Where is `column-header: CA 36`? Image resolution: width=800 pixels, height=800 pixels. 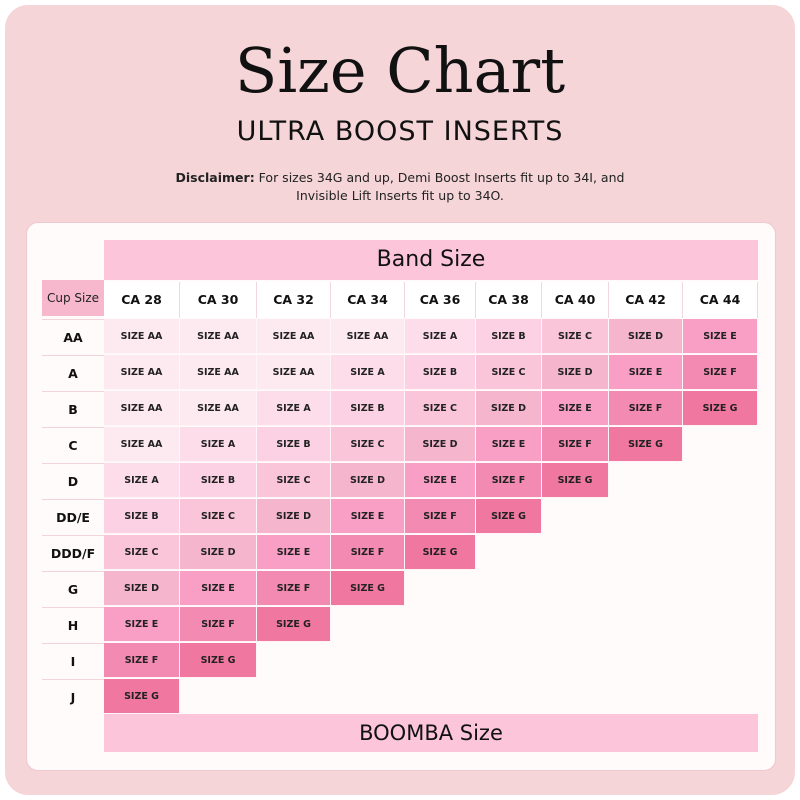
column-header: CA 36 is located at coordinates (440, 300).